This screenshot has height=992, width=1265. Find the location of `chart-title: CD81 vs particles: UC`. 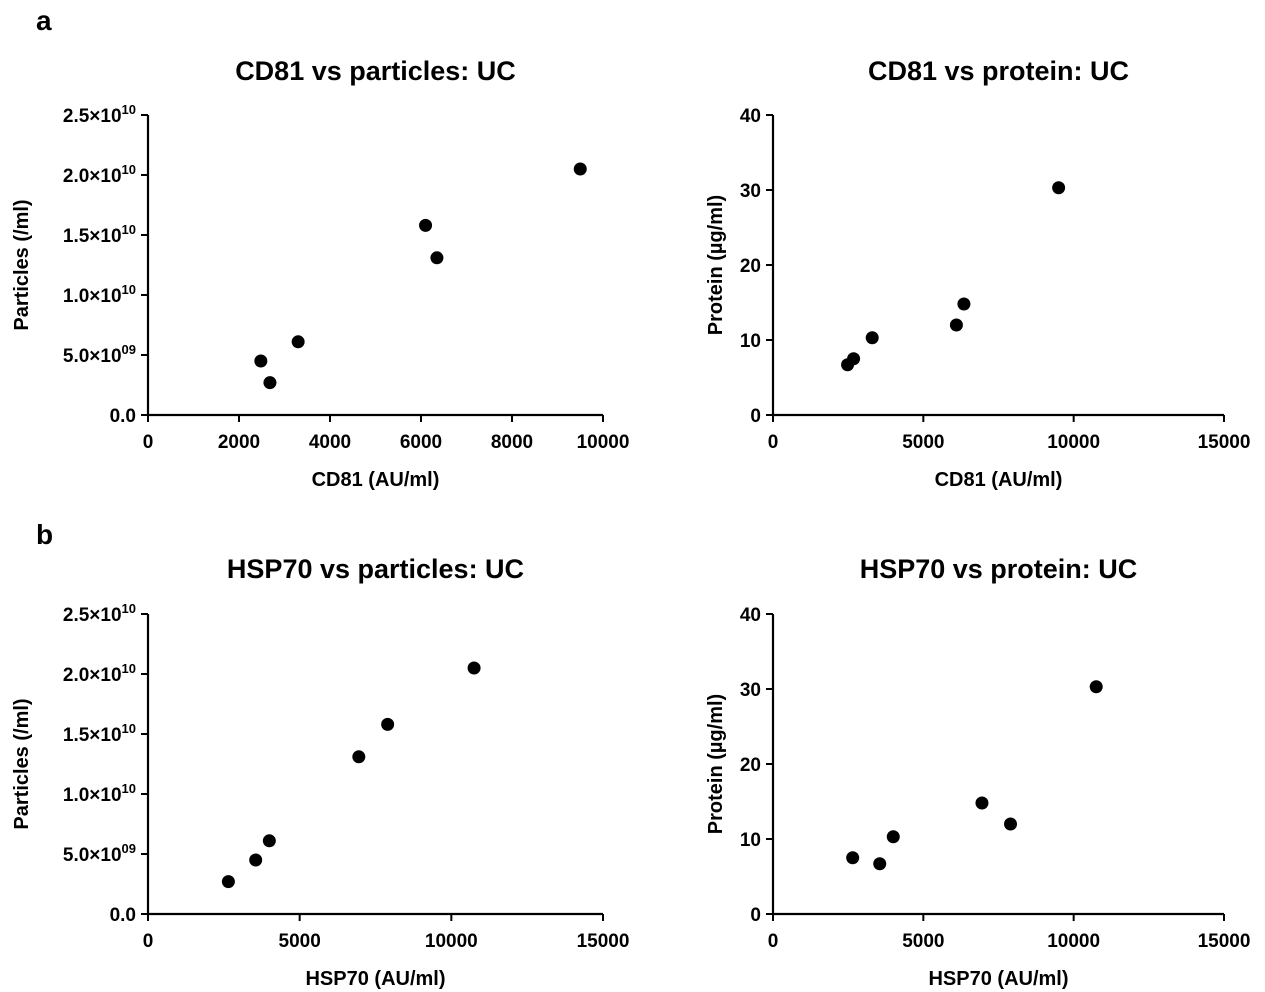

chart-title: CD81 vs particles: UC is located at coordinates (375, 71).